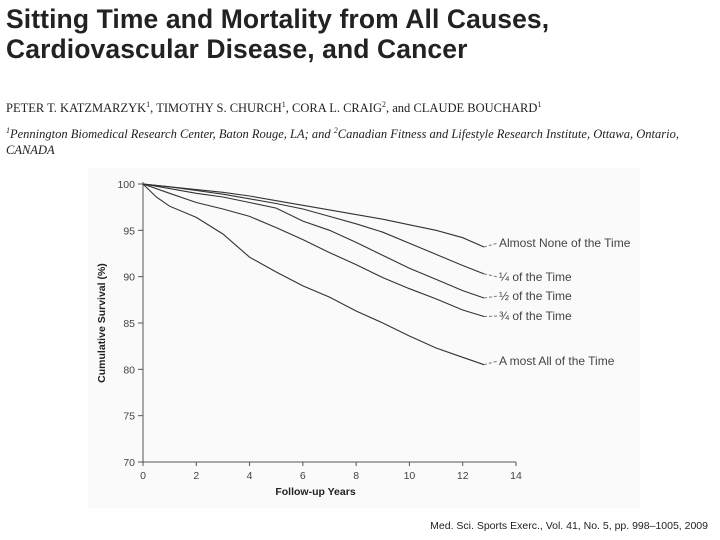 The image size is (720, 540). Describe the element at coordinates (565, 243) in the screenshot. I see `series-label: Almost None of the Time` at that location.